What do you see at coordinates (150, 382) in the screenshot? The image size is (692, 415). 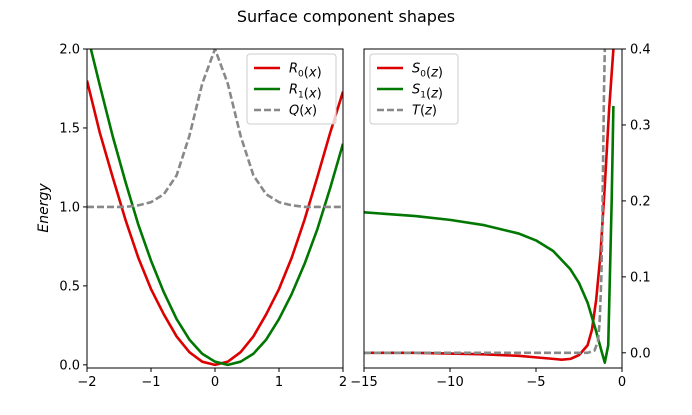 I see `left-xtick-label: −1` at bounding box center [150, 382].